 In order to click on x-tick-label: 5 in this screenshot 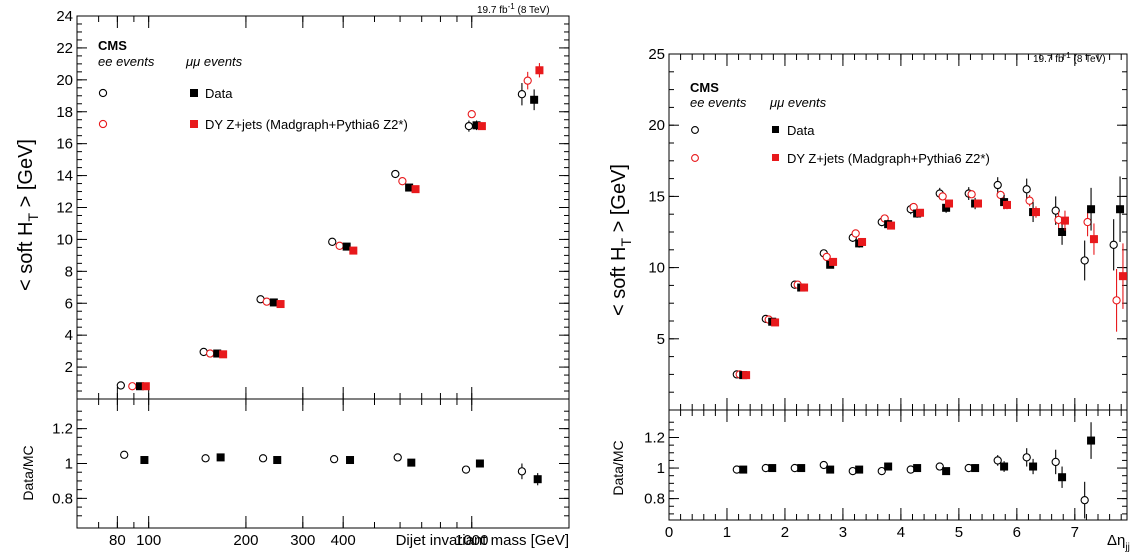, I will do `click(959, 532)`.